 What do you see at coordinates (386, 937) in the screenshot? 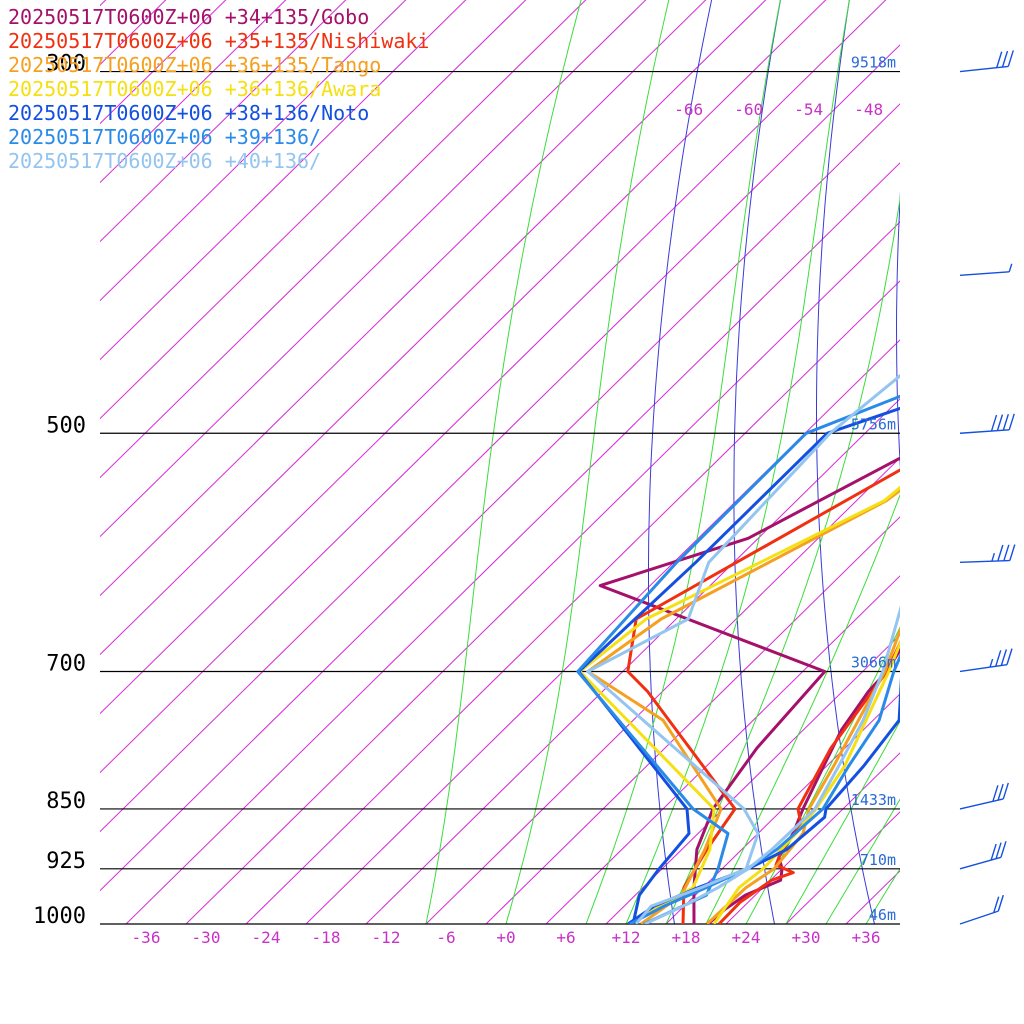
I see `x-tick-label: -12` at bounding box center [386, 937].